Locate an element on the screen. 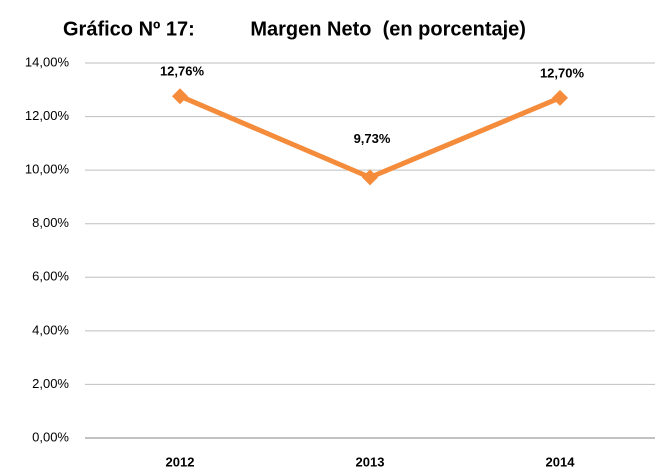 This screenshot has width=659, height=473. x-tick-label: 2014 is located at coordinates (561, 461).